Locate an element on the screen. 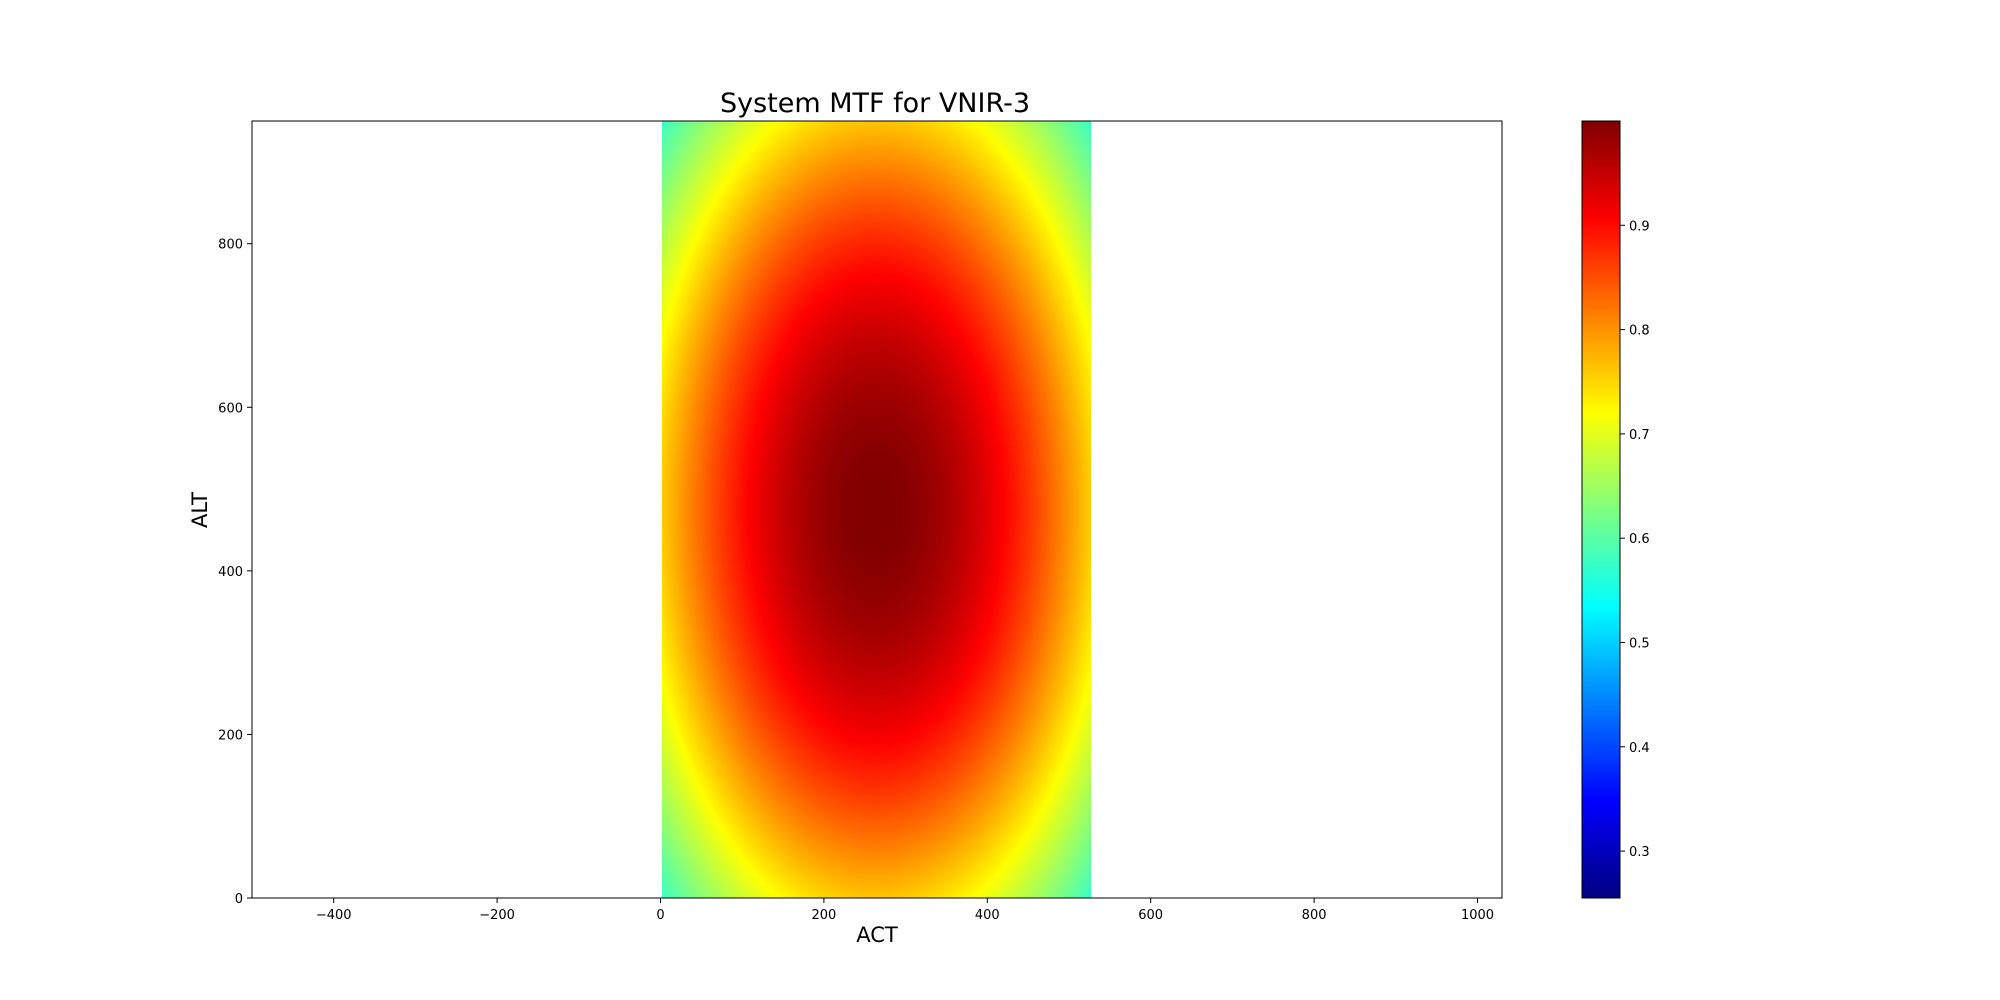  x-axis-ticks: −400 −200 0 200 400 600 800 1000 is located at coordinates (905, 910).